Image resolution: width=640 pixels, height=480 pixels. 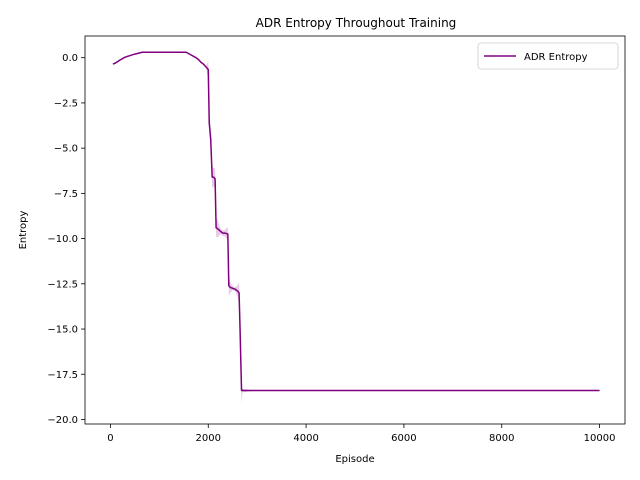 What do you see at coordinates (66, 149) in the screenshot?
I see `y-tick-label: −5.0` at bounding box center [66, 149].